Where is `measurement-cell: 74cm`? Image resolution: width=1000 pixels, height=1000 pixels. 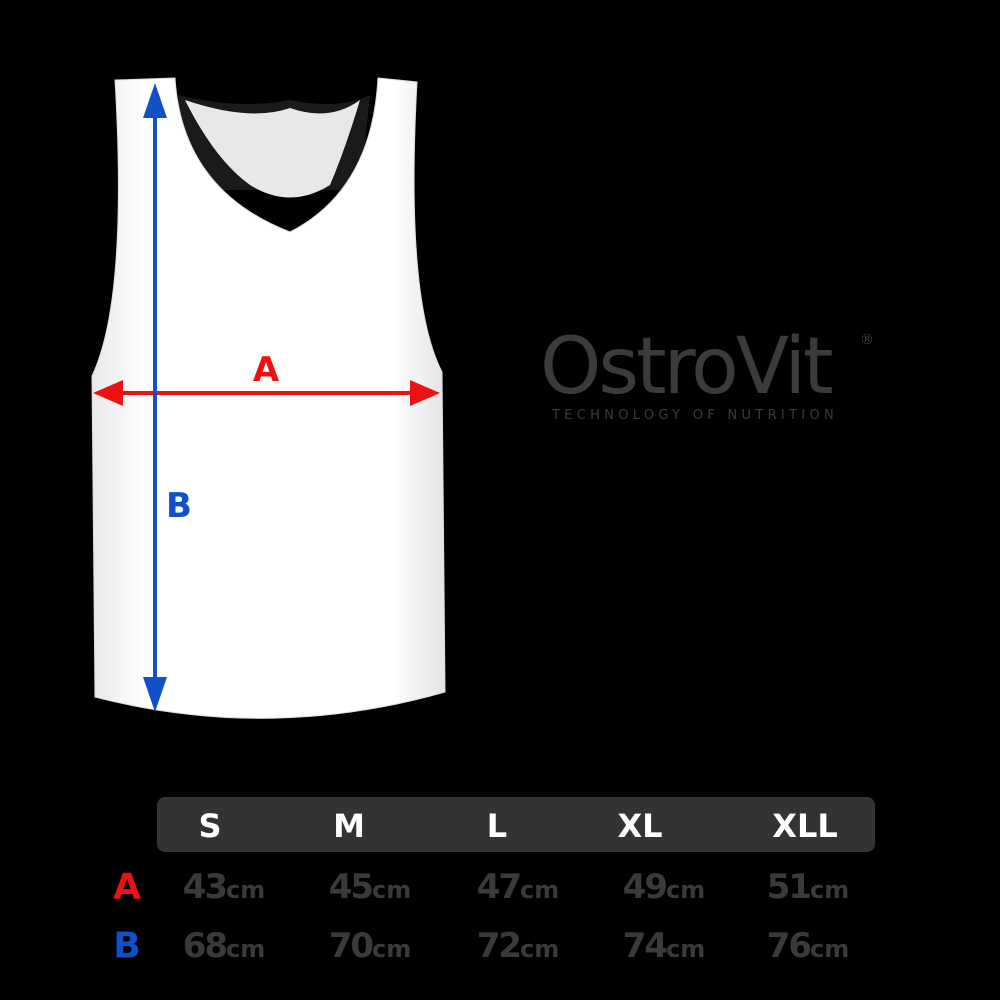
measurement-cell: 74cm is located at coordinates (664, 946).